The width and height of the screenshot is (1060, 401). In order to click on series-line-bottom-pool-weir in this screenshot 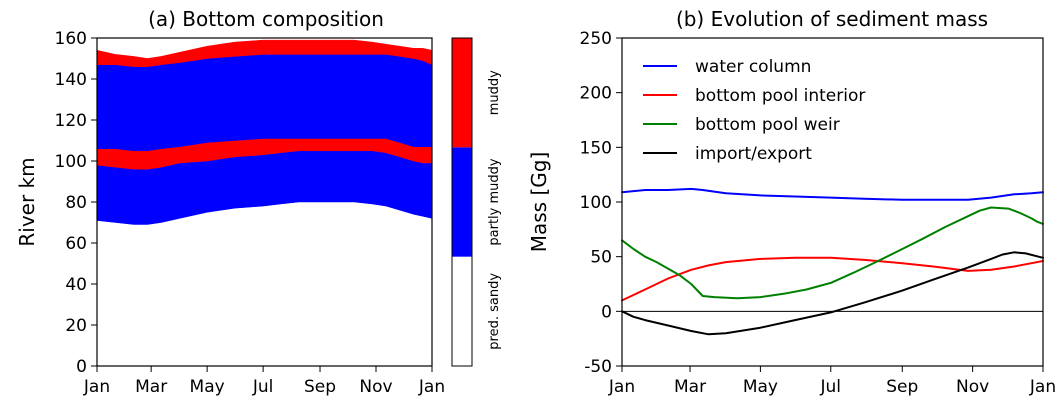, I will do `click(832, 253)`.